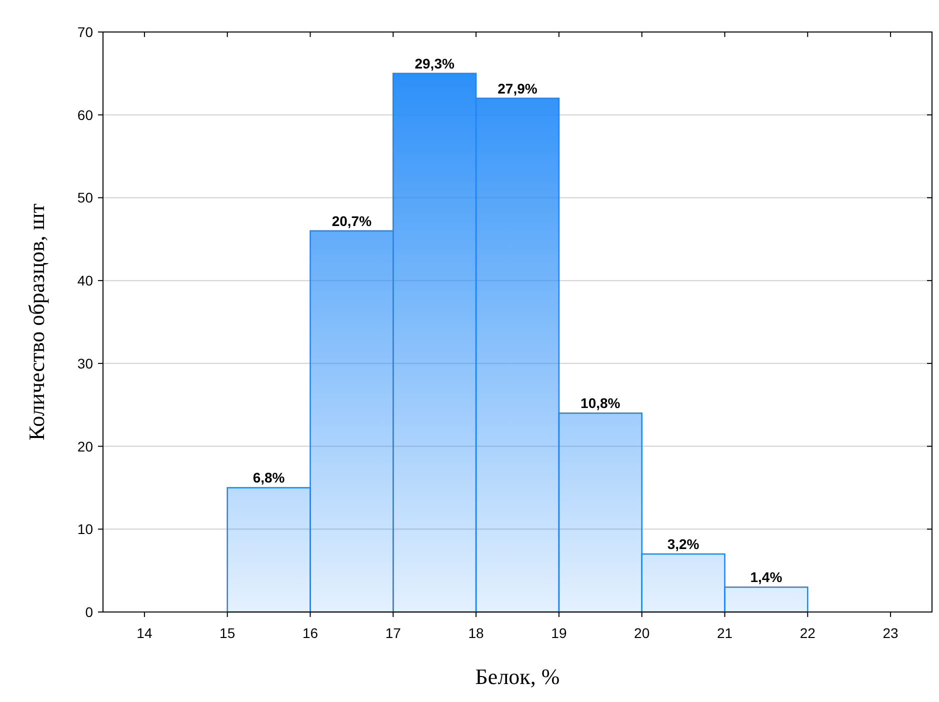 The height and width of the screenshot is (702, 939). What do you see at coordinates (724, 633) in the screenshot?
I see `x-tick-label: 21` at bounding box center [724, 633].